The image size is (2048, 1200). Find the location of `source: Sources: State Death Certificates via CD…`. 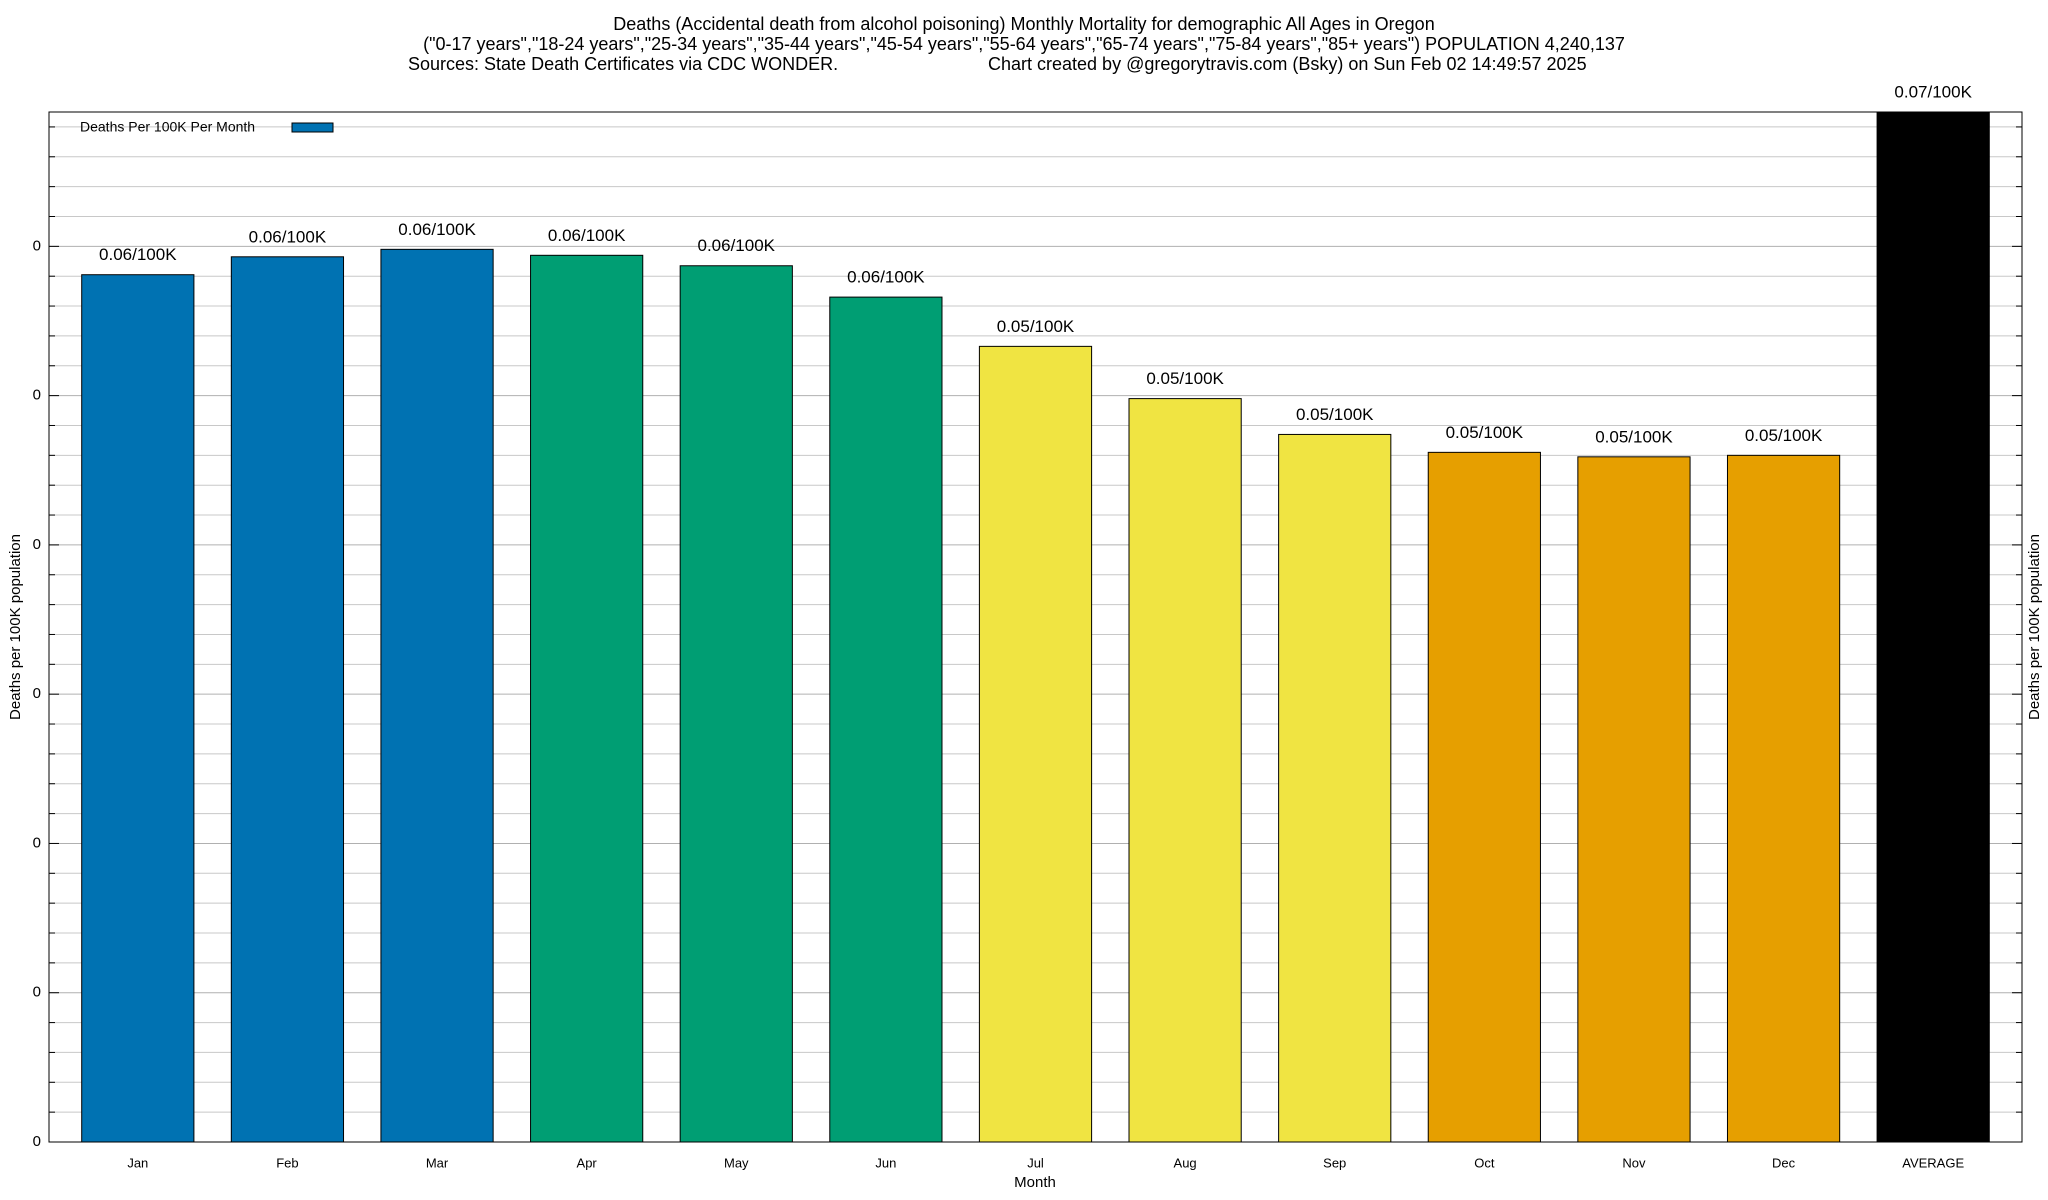

source: Sources: State Death Certificates via CD… is located at coordinates (623, 64).